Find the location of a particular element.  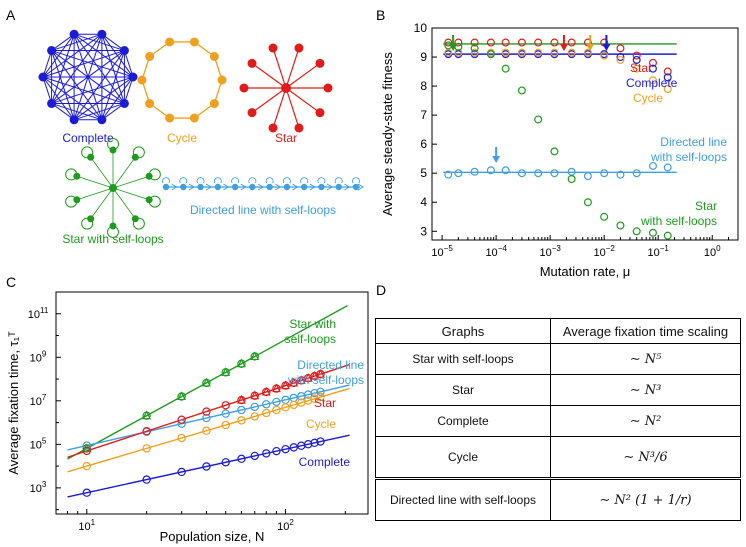

tick-exponent: −4 is located at coordinates (503, 248).